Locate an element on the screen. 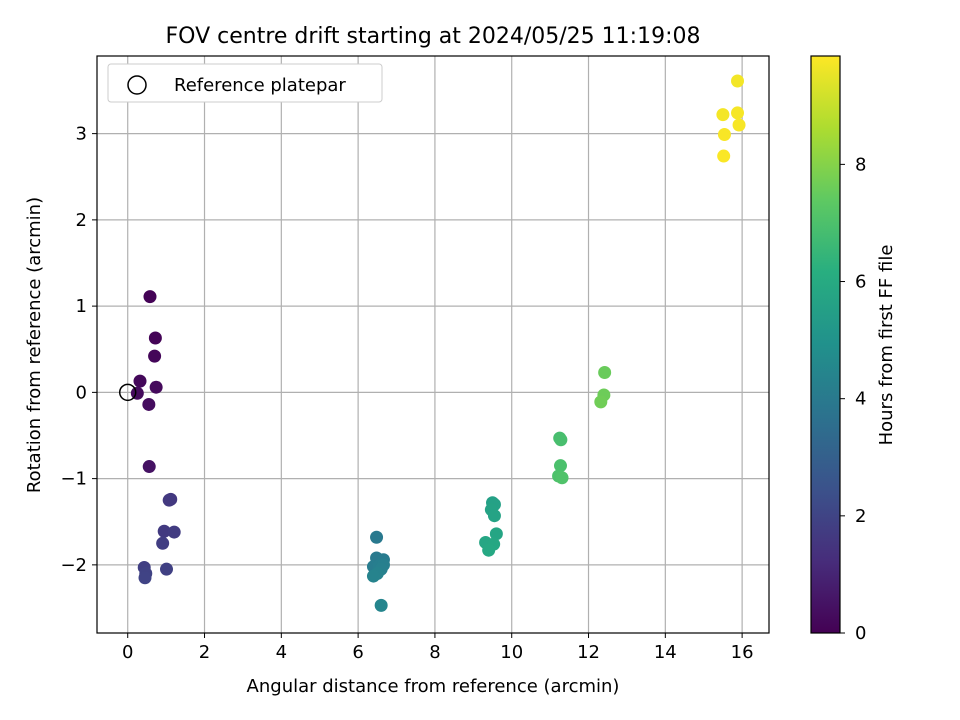  colorbar-gradient is located at coordinates (825, 344).